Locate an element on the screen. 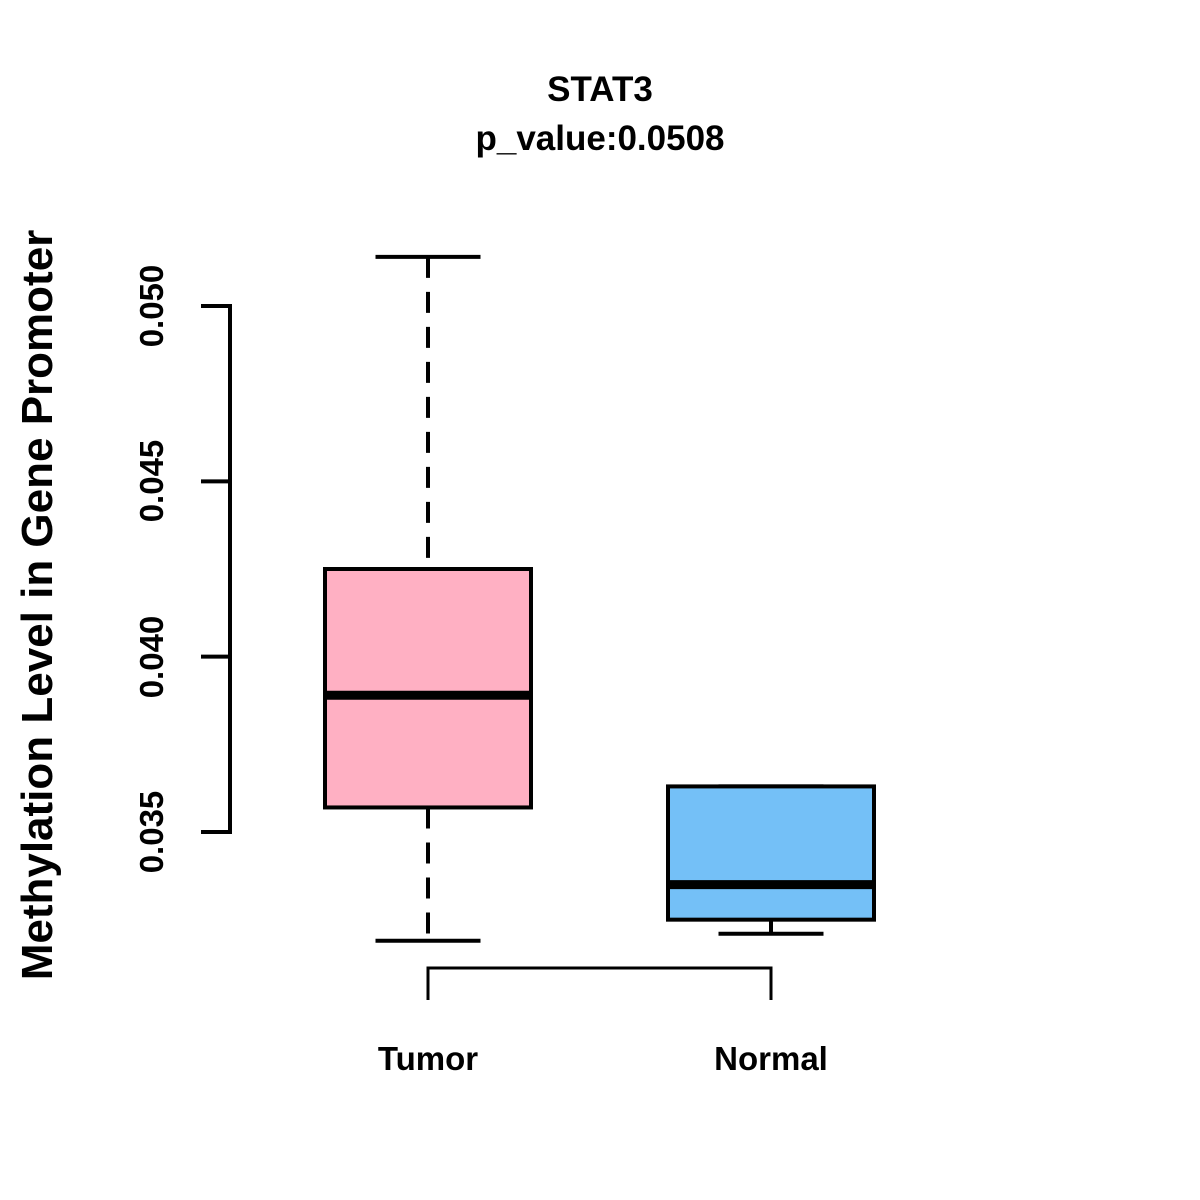  comparison-bracket is located at coordinates (599, 983).